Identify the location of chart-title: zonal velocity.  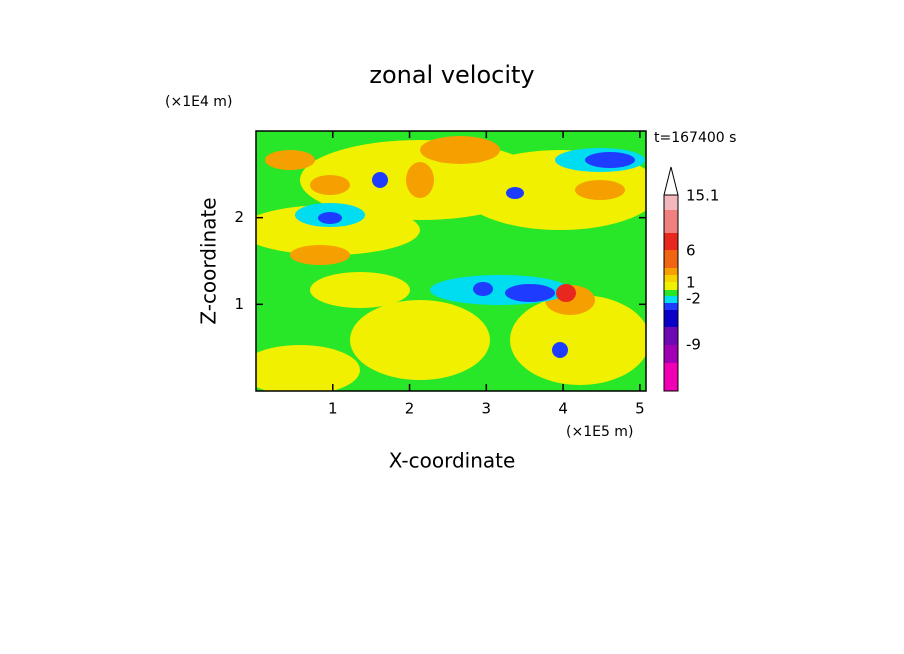
(451, 75).